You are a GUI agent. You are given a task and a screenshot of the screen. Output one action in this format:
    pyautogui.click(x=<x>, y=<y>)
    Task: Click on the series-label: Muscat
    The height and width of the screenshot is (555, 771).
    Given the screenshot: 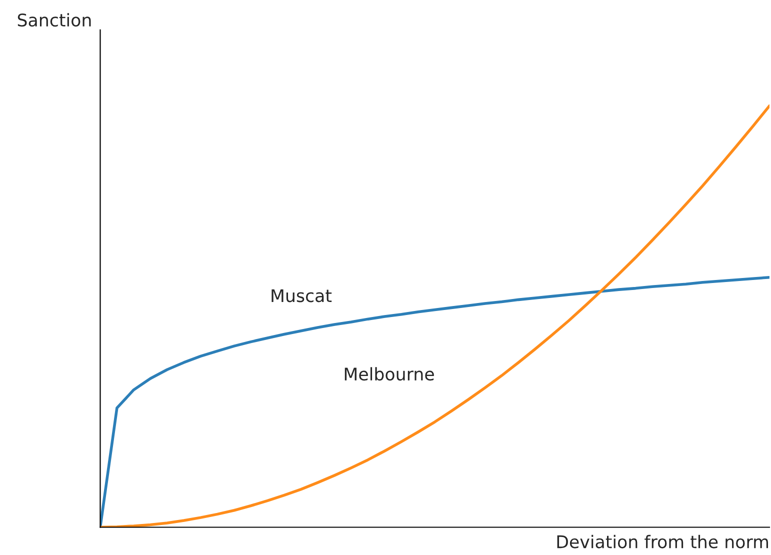 What is the action you would take?
    pyautogui.click(x=302, y=295)
    